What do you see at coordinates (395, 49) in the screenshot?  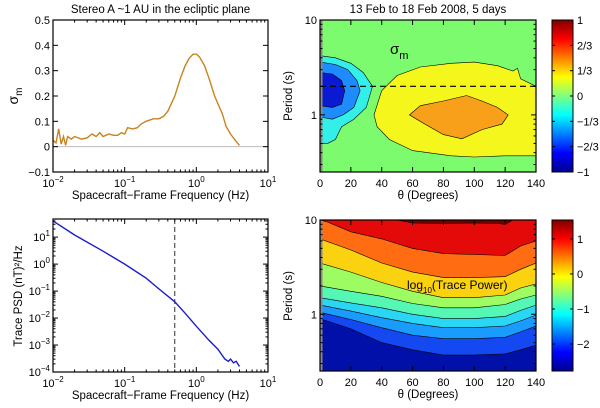 I see `annotation-main: σ` at bounding box center [395, 49].